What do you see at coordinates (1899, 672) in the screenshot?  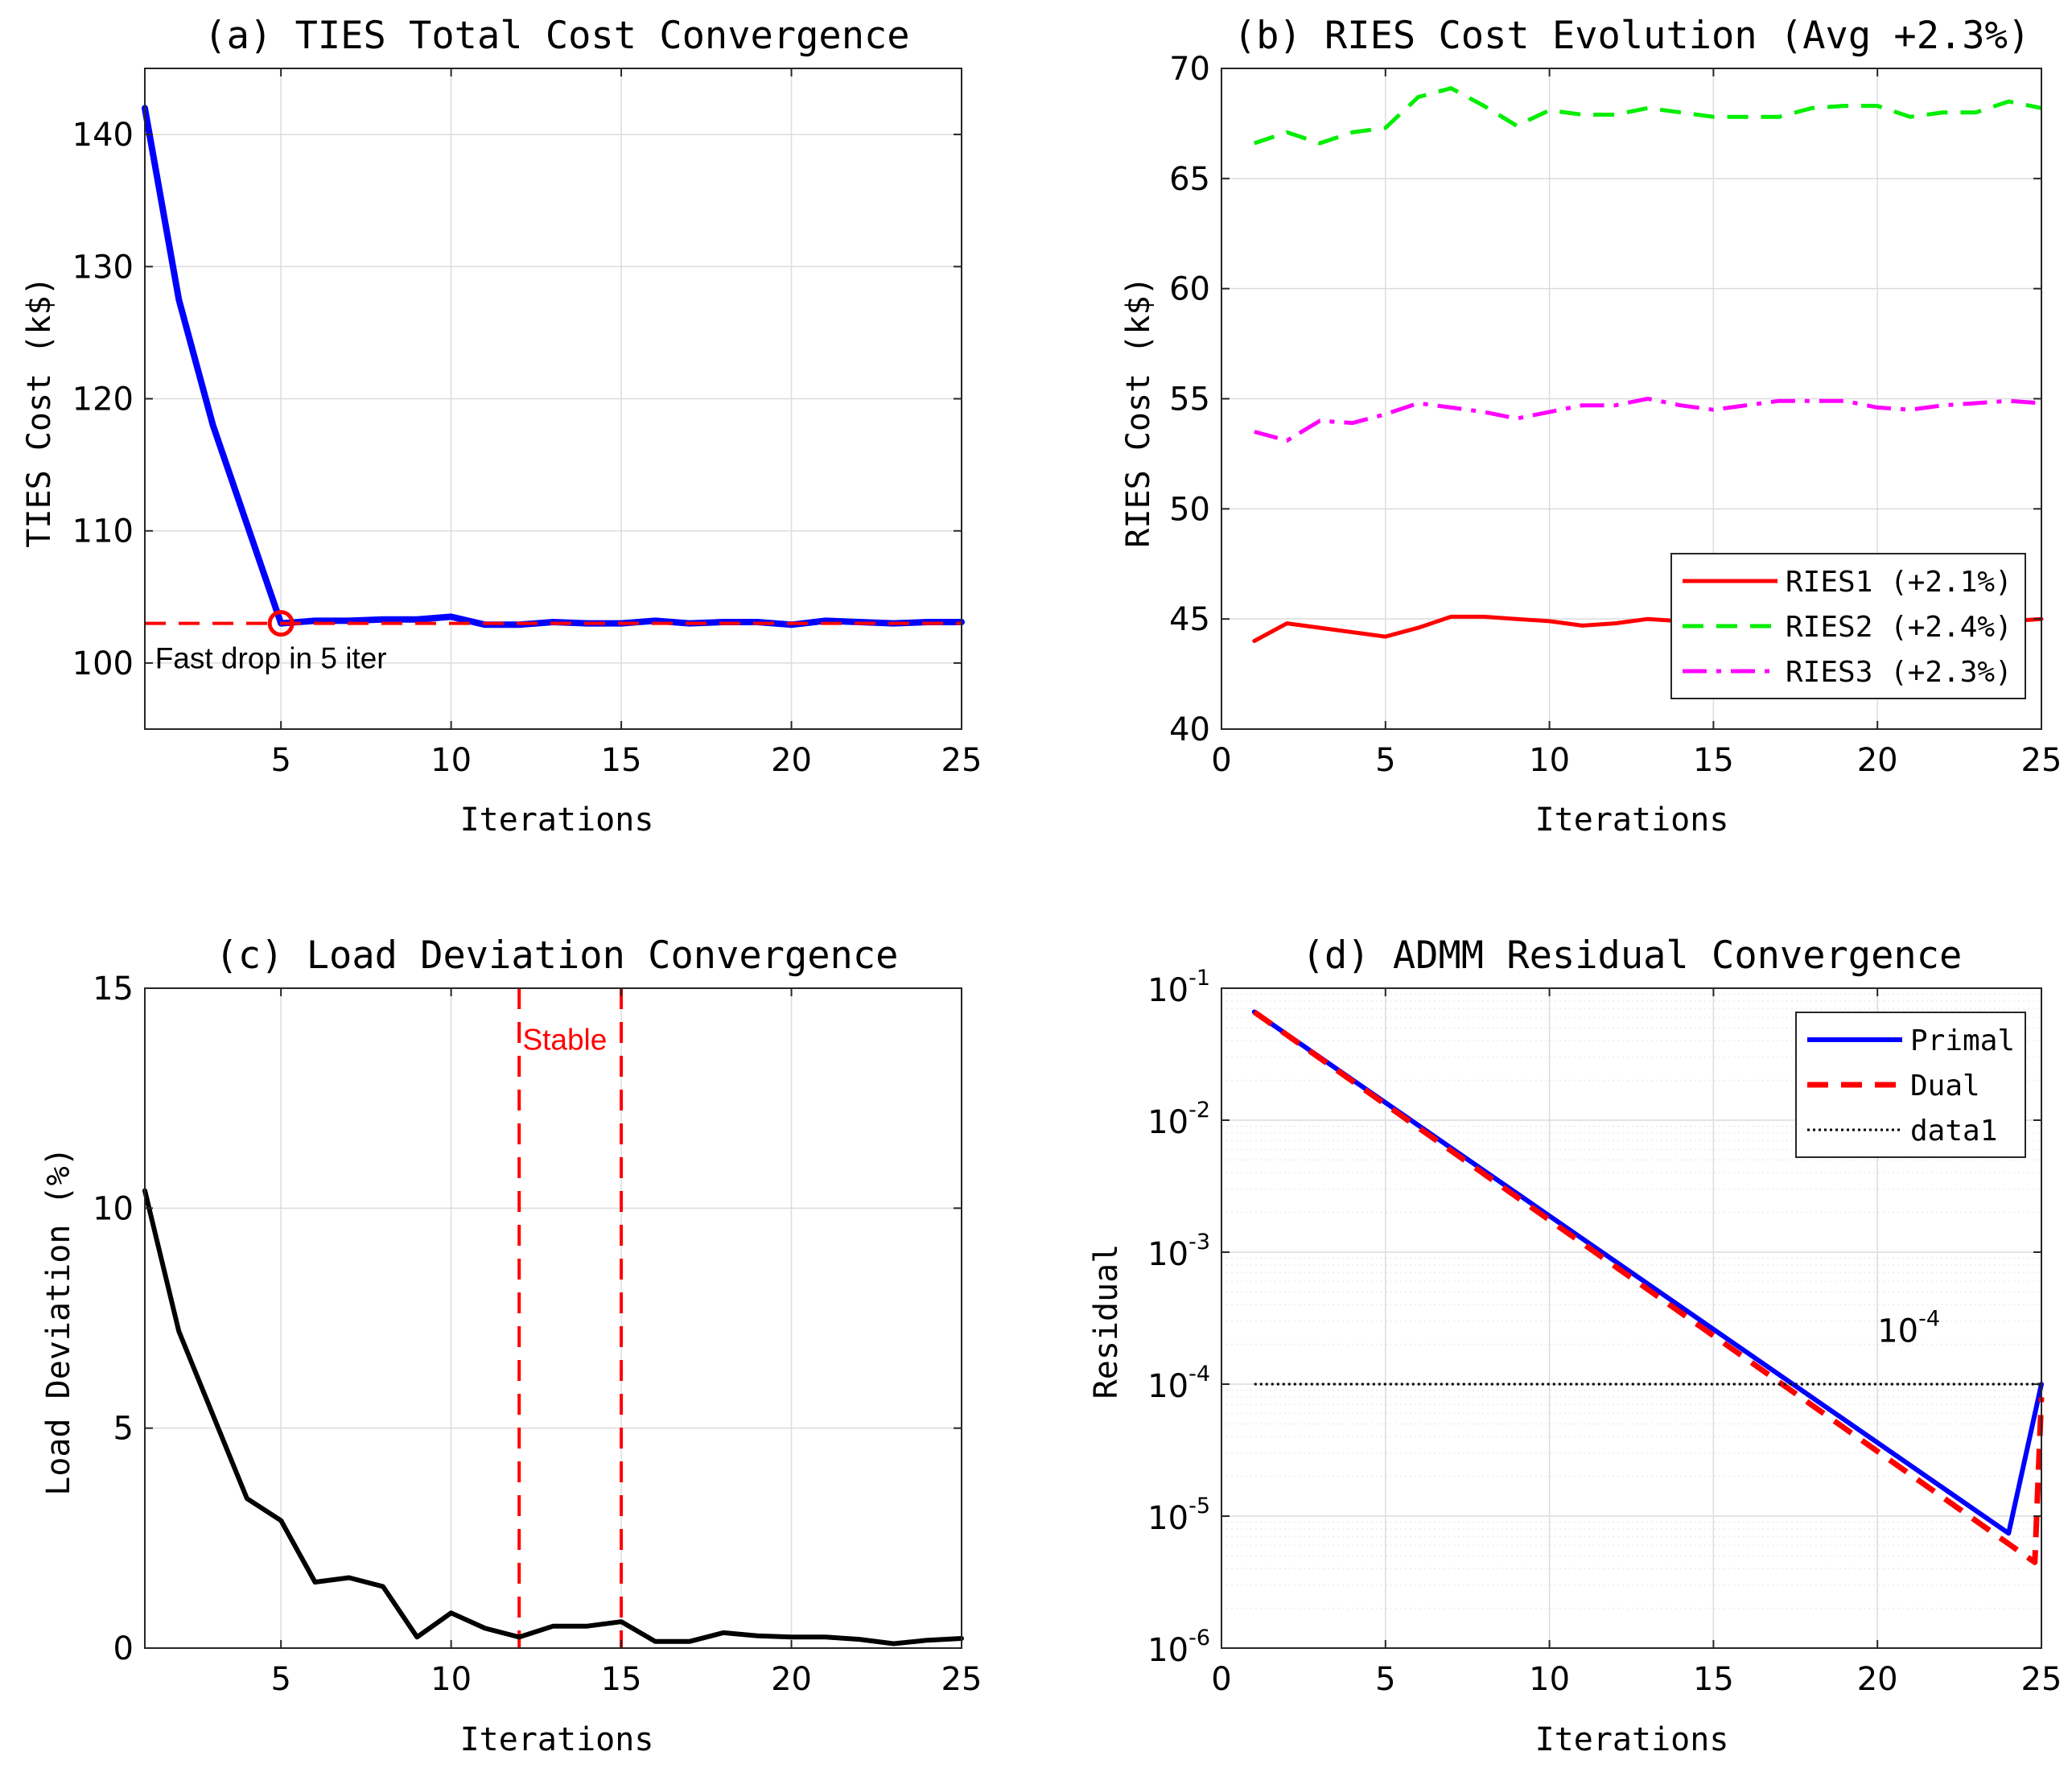 I see `legend-label: RIES3 (+2.3%)` at bounding box center [1899, 672].